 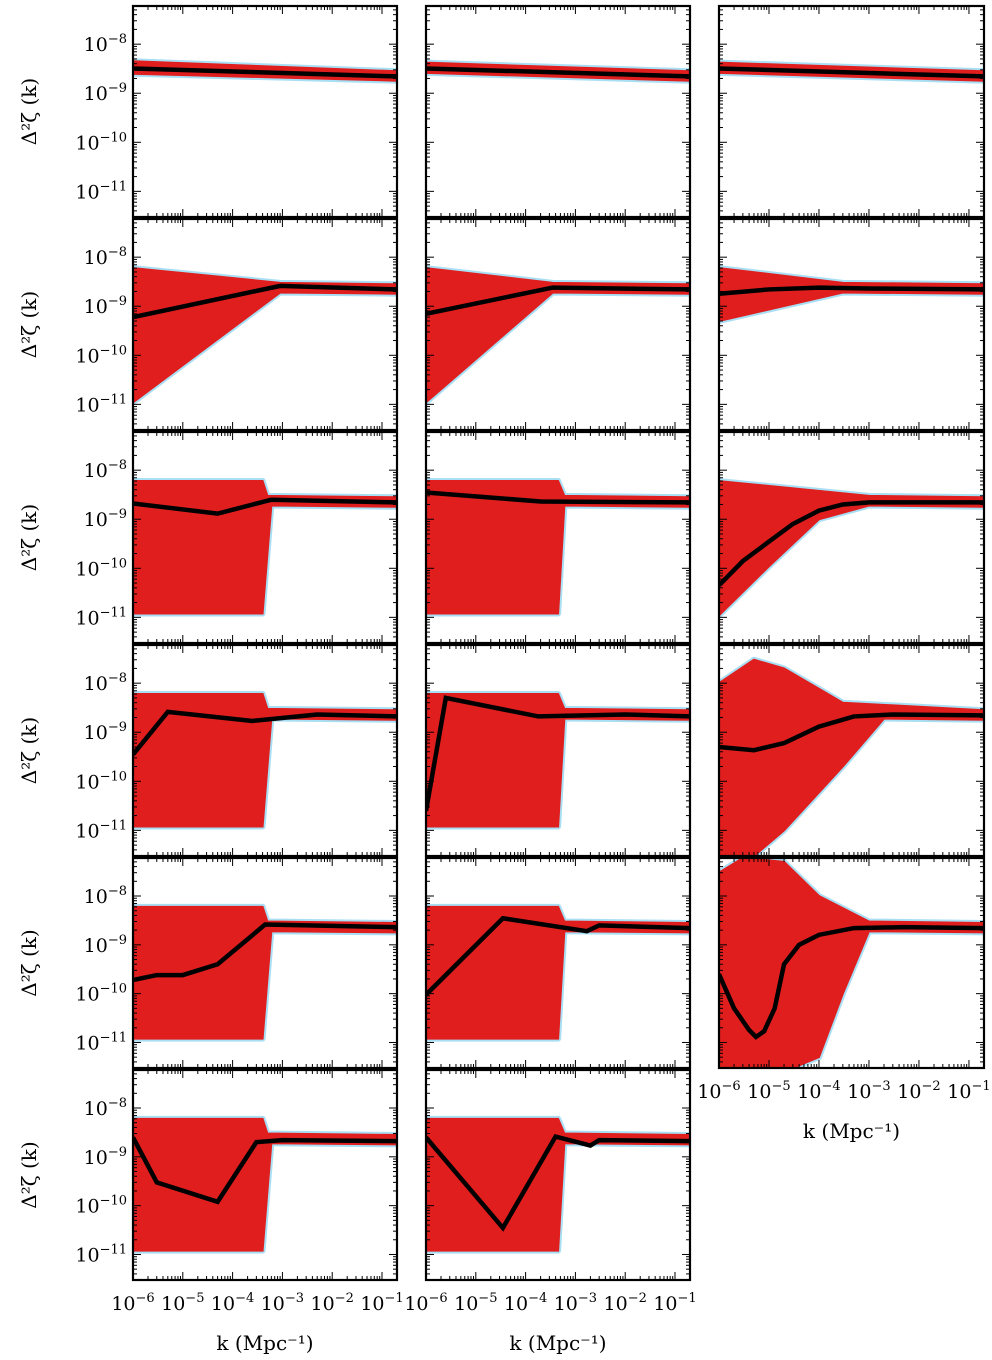 I want to click on panel-r2-c1, so click(x=558, y=537).